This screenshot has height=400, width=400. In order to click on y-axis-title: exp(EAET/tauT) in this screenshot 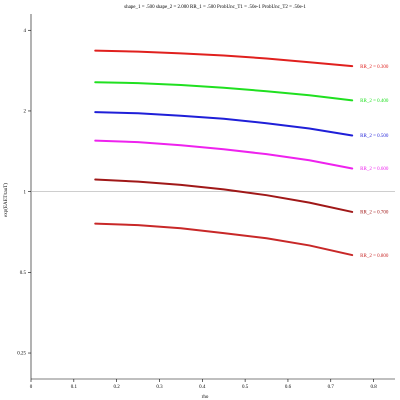, I will do `click(6, 200)`.